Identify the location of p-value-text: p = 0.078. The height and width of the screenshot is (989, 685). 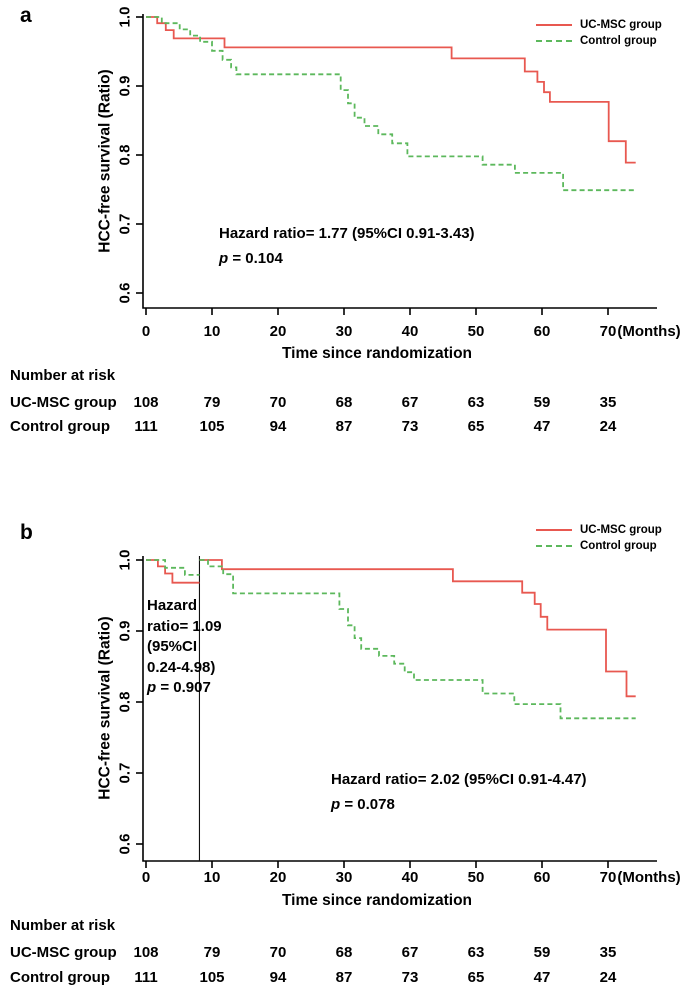
(363, 804).